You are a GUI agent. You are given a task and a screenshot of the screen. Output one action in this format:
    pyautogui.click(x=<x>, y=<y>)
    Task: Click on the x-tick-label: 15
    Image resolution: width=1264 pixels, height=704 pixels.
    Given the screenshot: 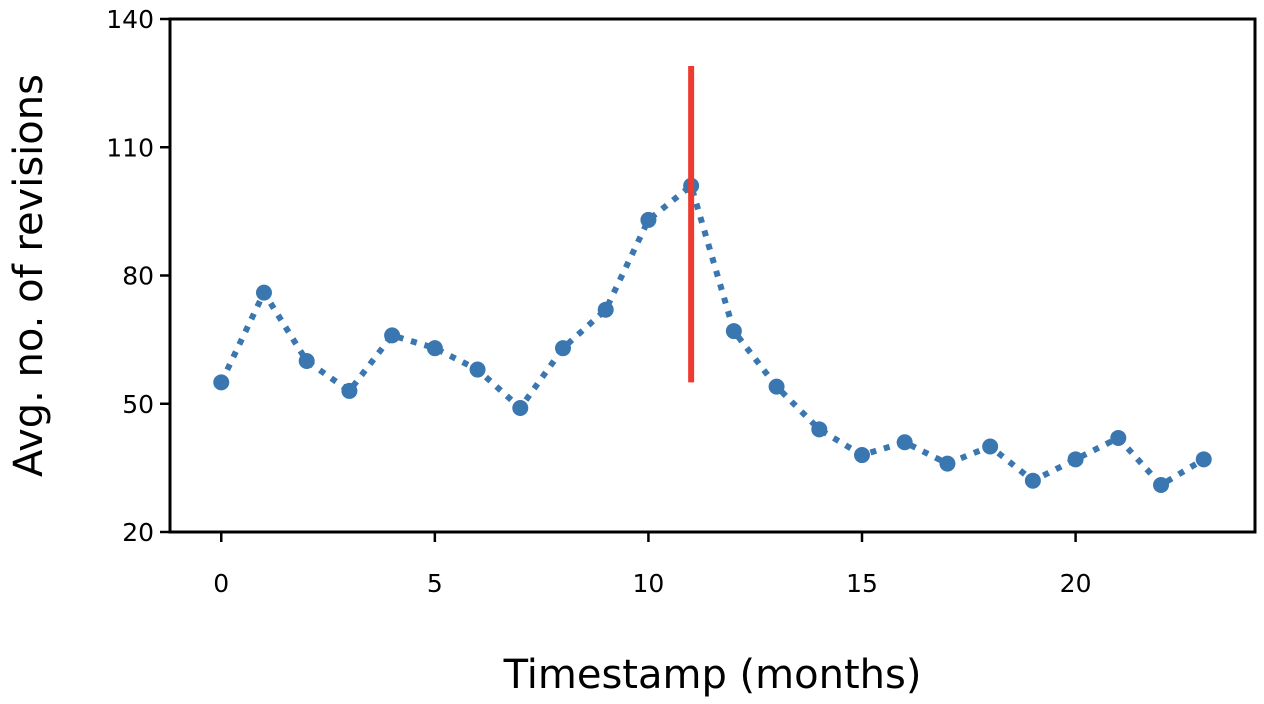 What is the action you would take?
    pyautogui.click(x=862, y=583)
    